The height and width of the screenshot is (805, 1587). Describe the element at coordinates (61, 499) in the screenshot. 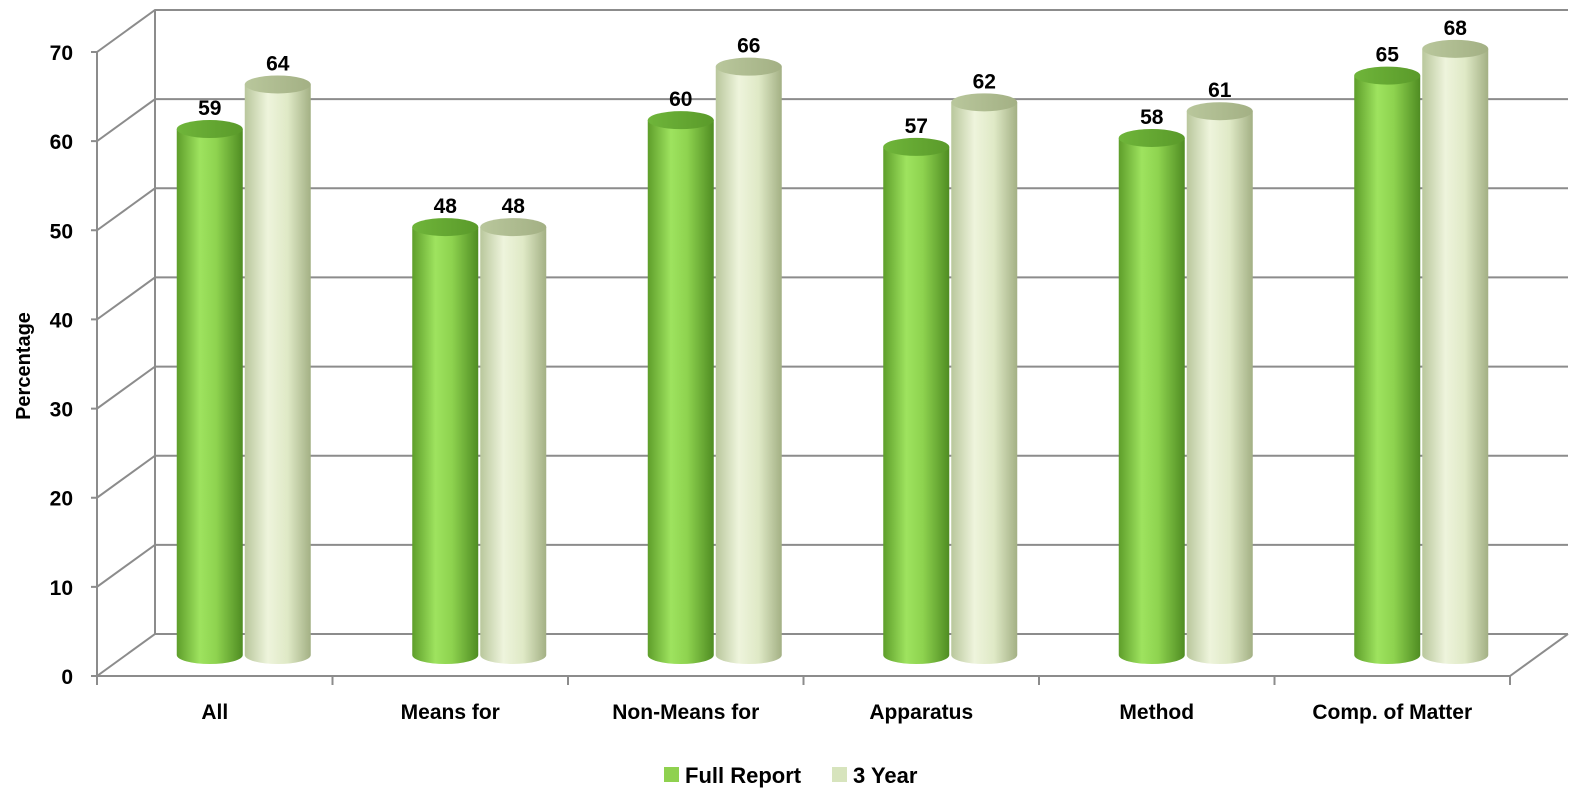

I see `y-tick-label: 20` at that location.